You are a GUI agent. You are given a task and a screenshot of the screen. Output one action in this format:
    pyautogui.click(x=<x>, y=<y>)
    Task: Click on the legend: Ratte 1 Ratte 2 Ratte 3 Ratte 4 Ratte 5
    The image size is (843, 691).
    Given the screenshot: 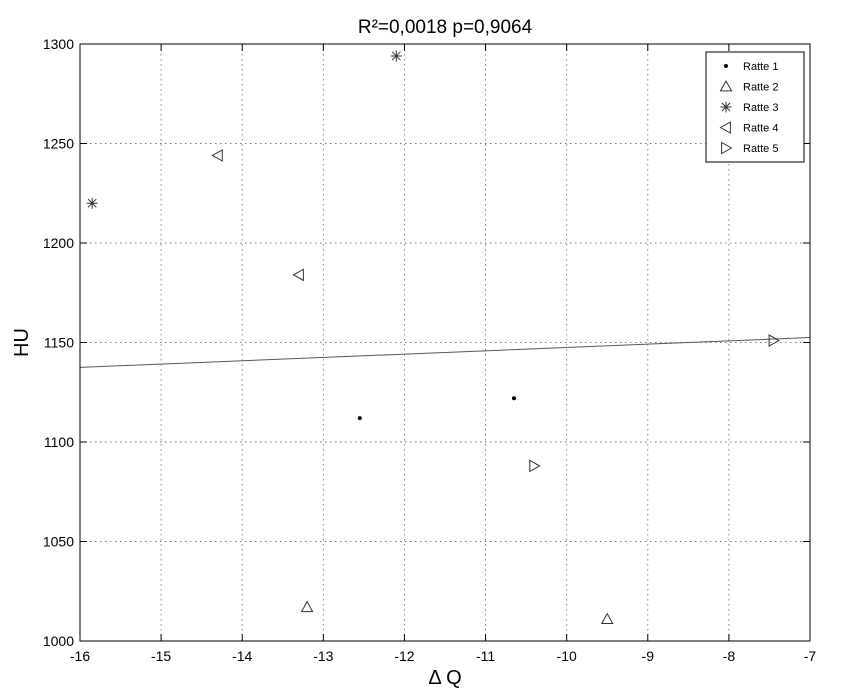 What is the action you would take?
    pyautogui.click(x=755, y=107)
    